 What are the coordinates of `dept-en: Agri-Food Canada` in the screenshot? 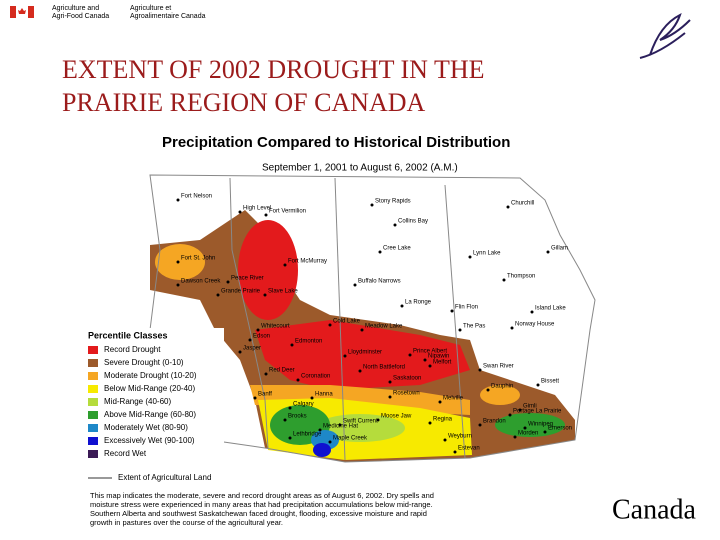 It's located at (80, 16).